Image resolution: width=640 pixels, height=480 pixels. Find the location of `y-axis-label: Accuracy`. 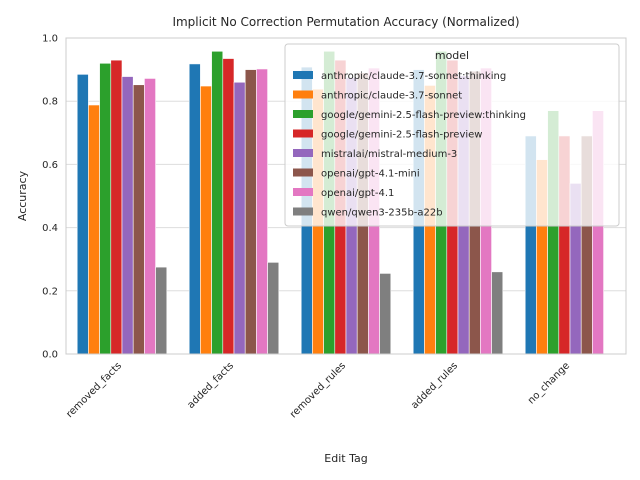

y-axis-label: Accuracy is located at coordinates (22, 195).